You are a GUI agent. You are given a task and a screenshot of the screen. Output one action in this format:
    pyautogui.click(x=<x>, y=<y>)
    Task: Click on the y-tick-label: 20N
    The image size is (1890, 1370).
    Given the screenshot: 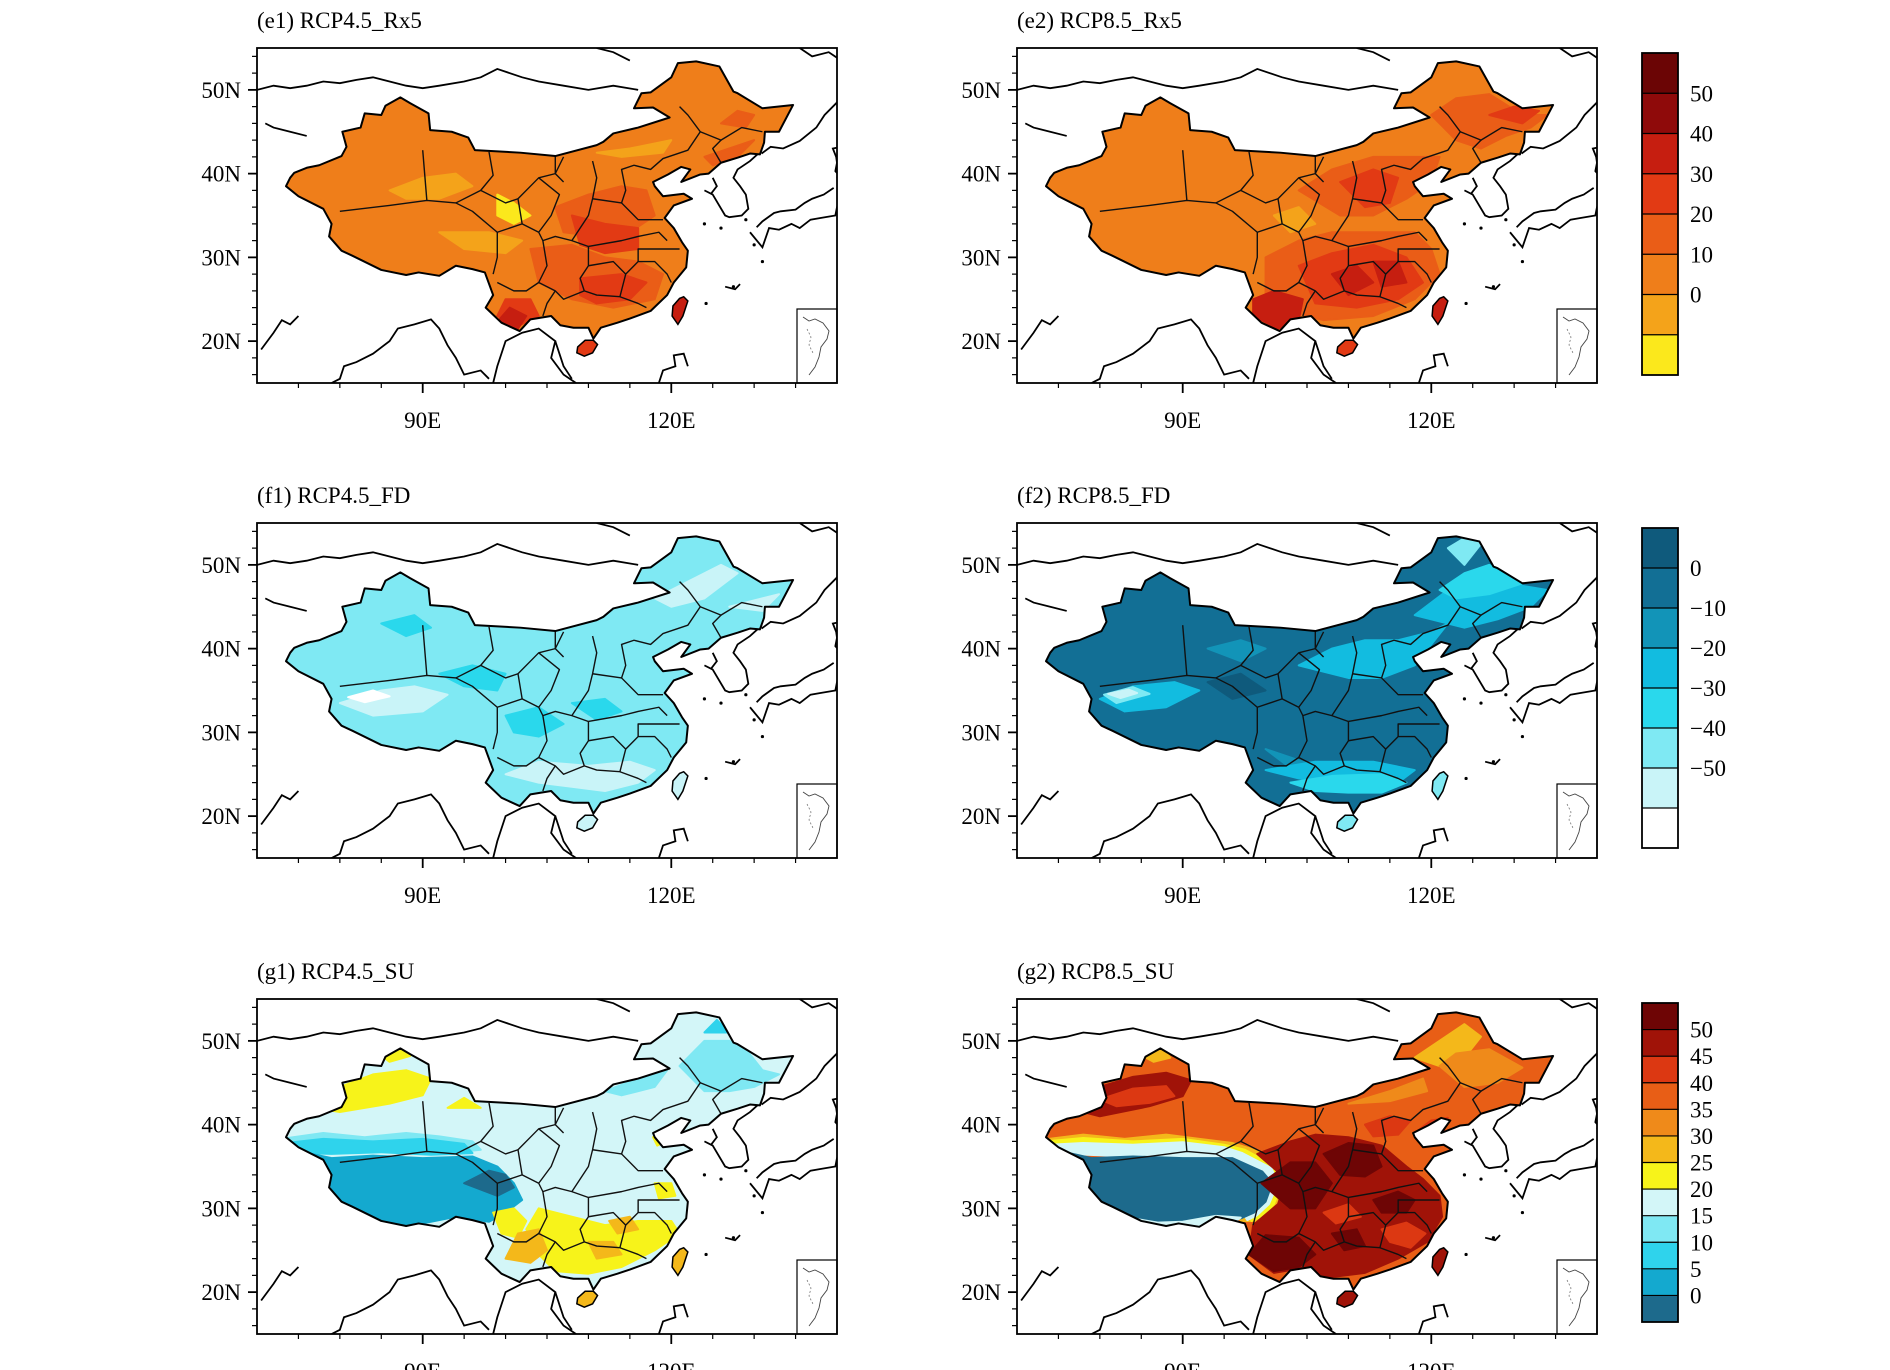 What is the action you would take?
    pyautogui.click(x=221, y=1292)
    